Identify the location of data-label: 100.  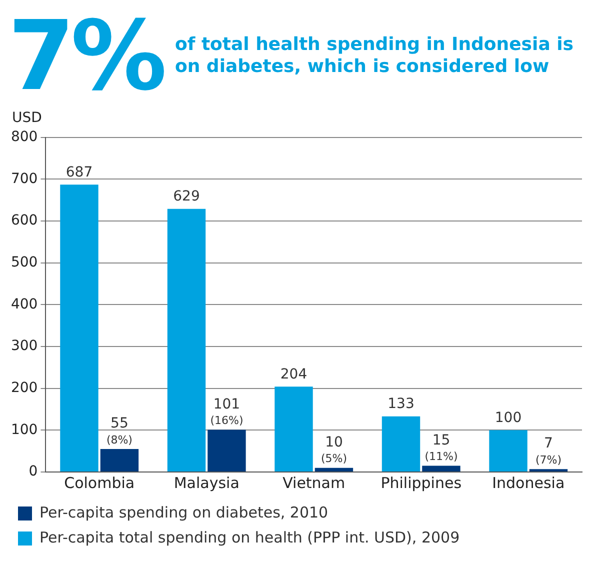
(508, 418).